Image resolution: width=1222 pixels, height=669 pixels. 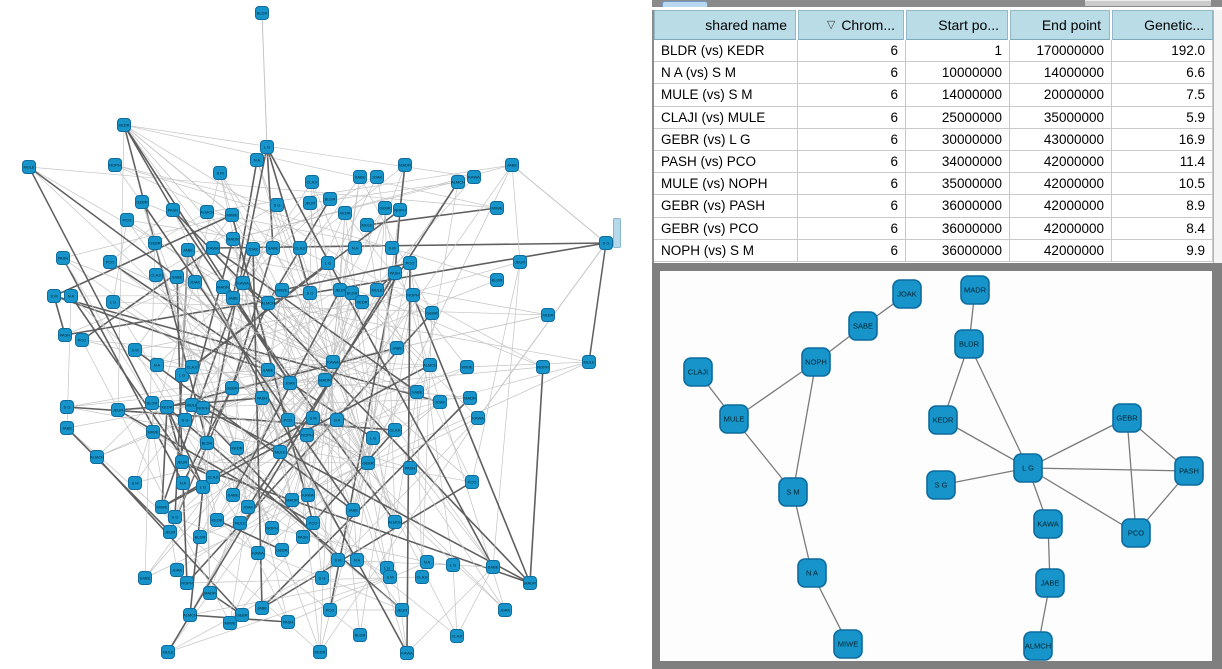 I want to click on table-cell: 35000000, so click(x=1061, y=117).